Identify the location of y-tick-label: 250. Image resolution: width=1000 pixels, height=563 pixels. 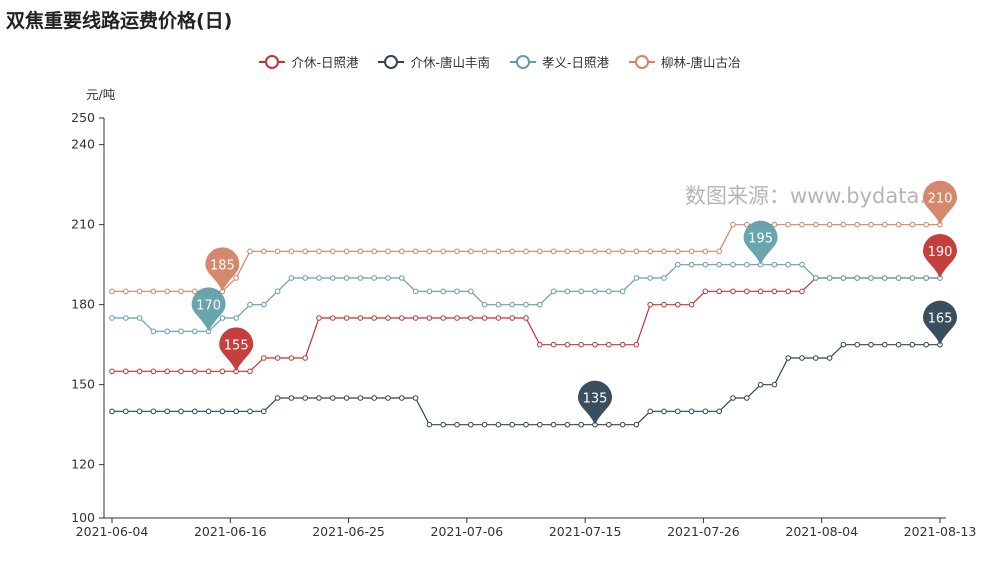
(83, 117).